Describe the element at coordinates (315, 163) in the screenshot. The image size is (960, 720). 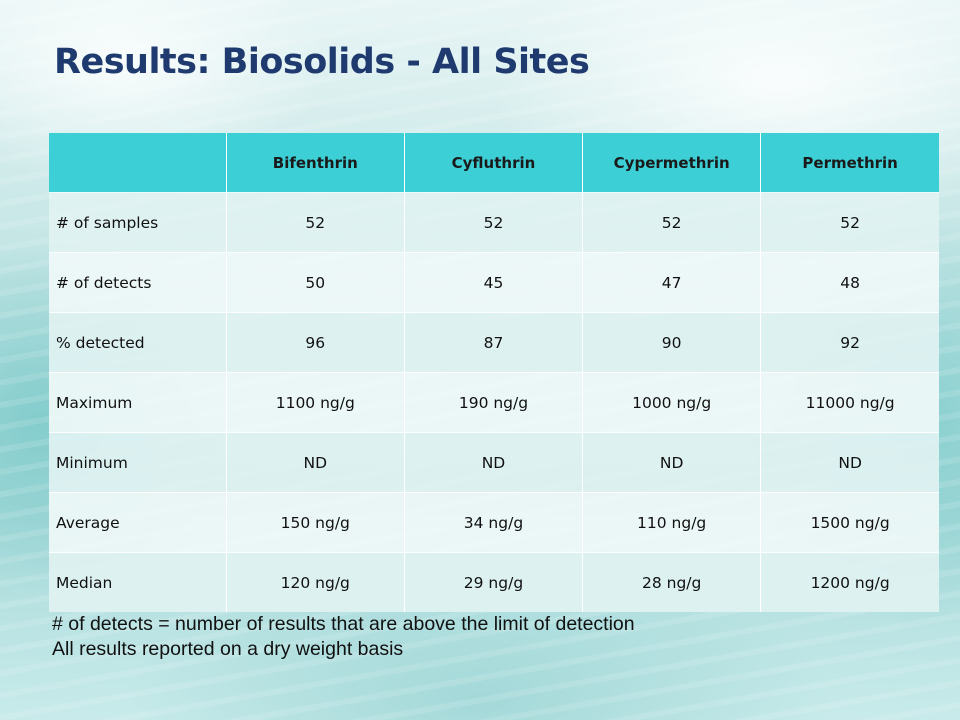
I see `header-bifenthrin: Bifenthrin` at that location.